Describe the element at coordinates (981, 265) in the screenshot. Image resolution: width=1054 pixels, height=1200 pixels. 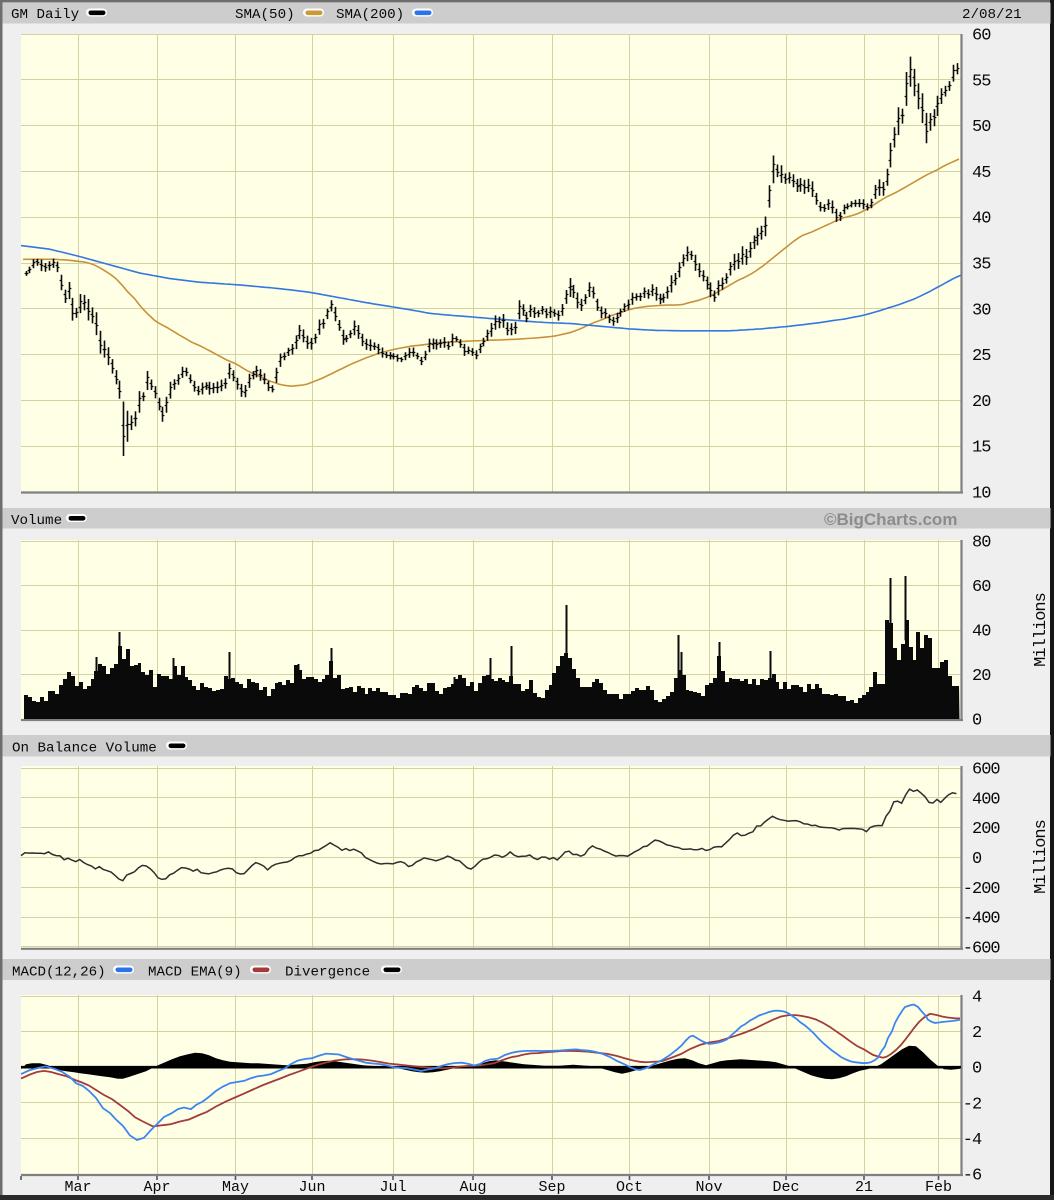
I see `svg-text: 35` at that location.